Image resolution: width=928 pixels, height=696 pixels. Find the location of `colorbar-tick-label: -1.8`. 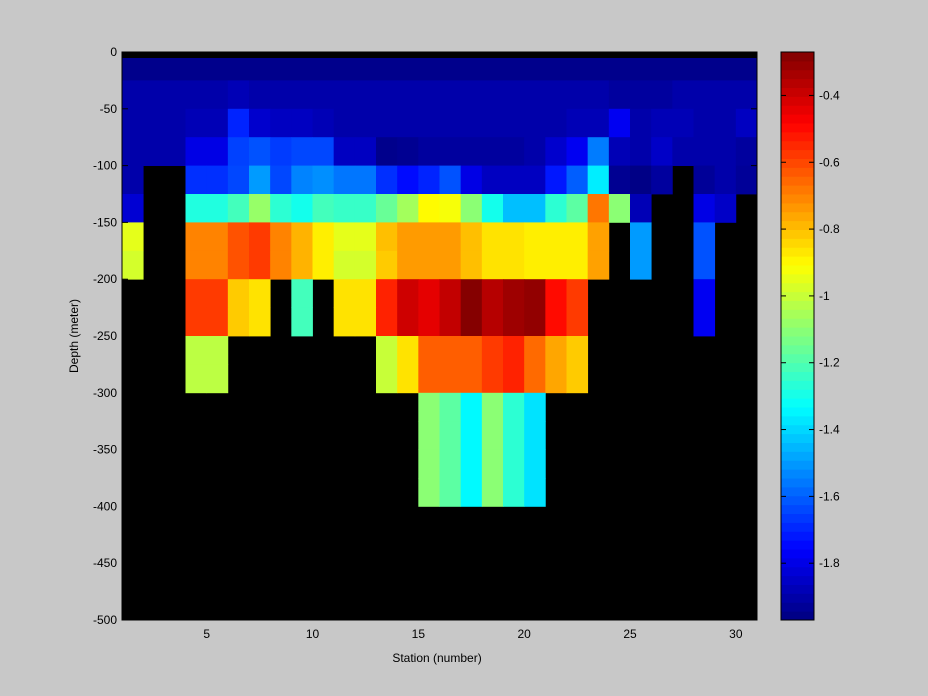

colorbar-tick-label: -1.8 is located at coordinates (829, 563).